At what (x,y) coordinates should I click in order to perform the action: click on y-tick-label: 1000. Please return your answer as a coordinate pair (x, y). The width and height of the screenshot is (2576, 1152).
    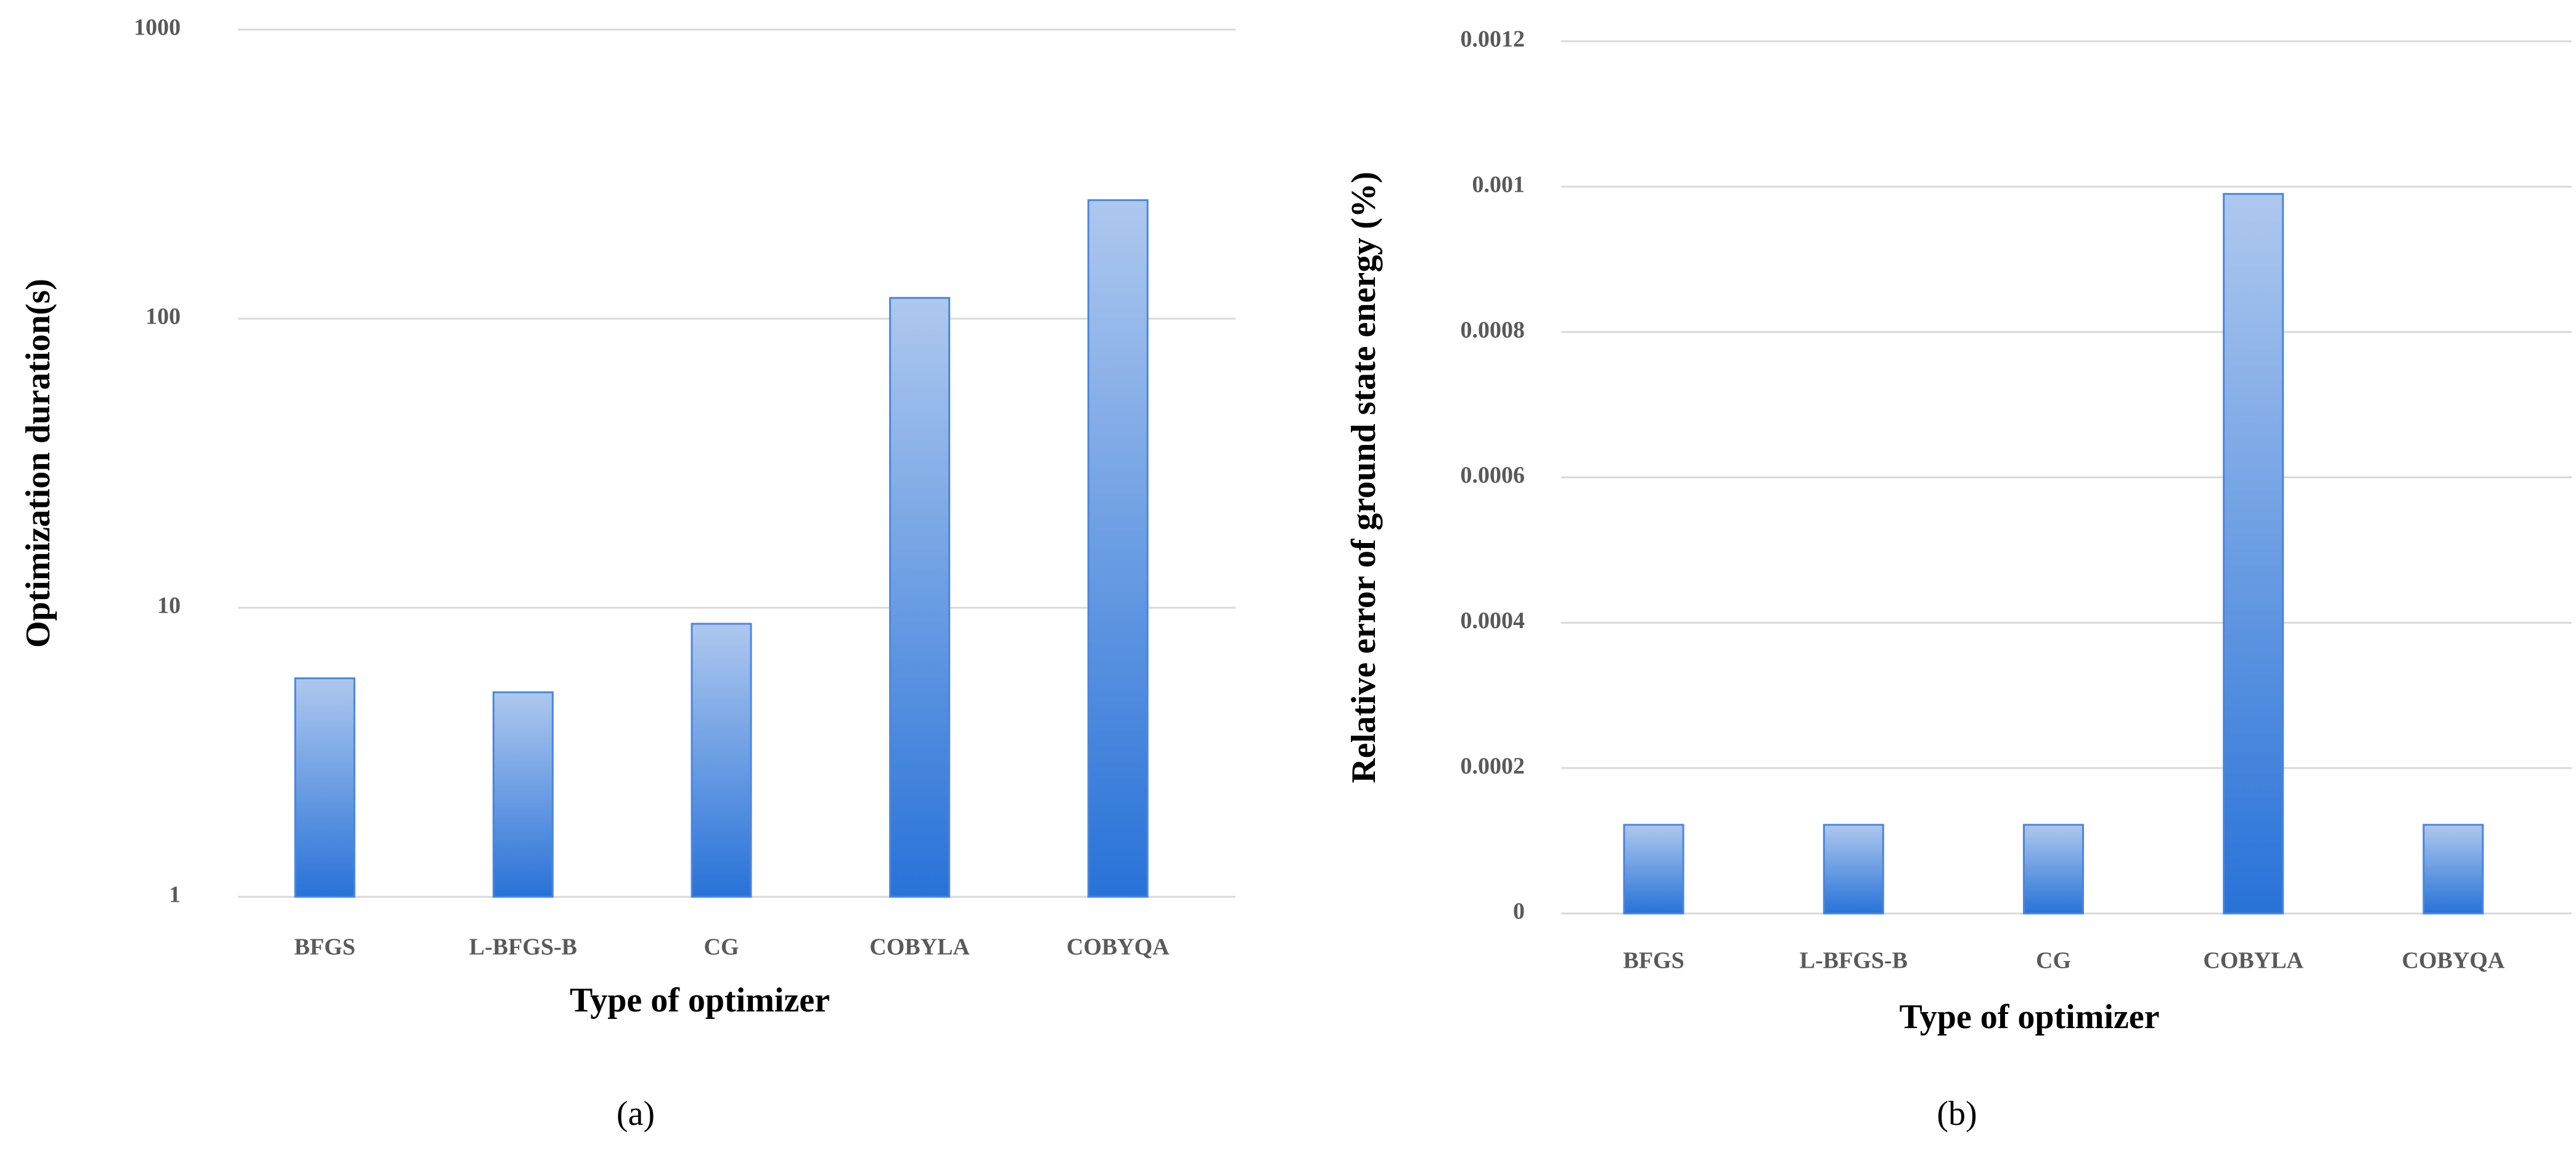
    Looking at the image, I should click on (158, 28).